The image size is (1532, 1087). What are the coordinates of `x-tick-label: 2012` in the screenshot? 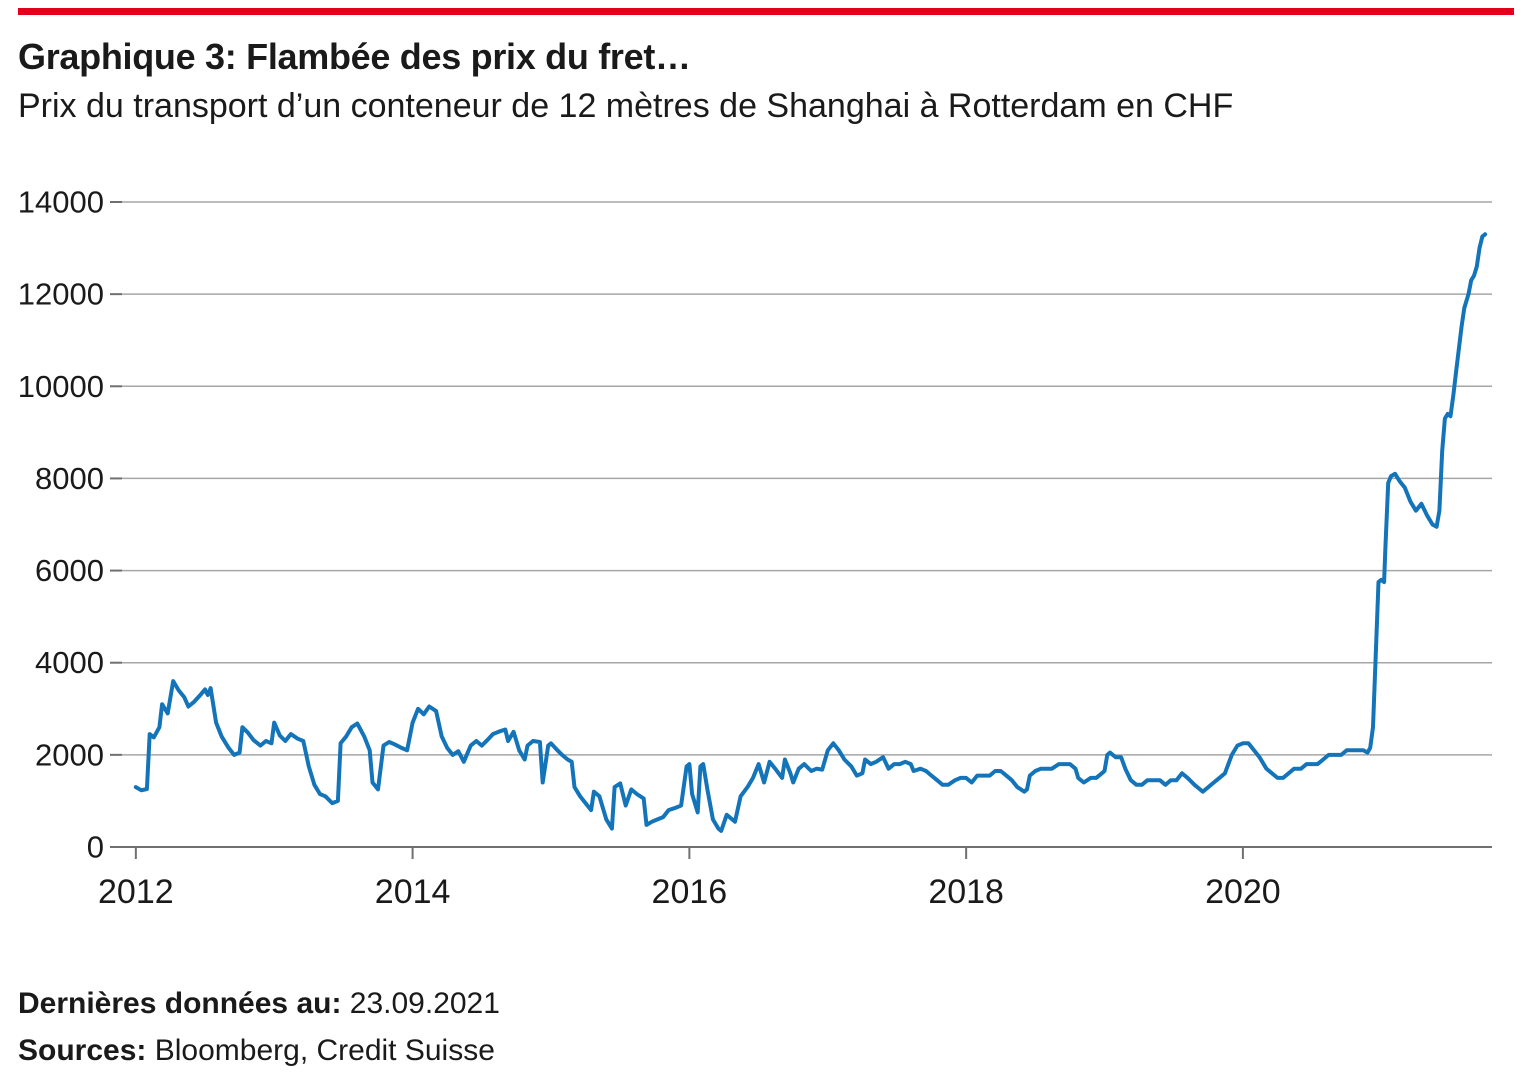 It's located at (136, 892).